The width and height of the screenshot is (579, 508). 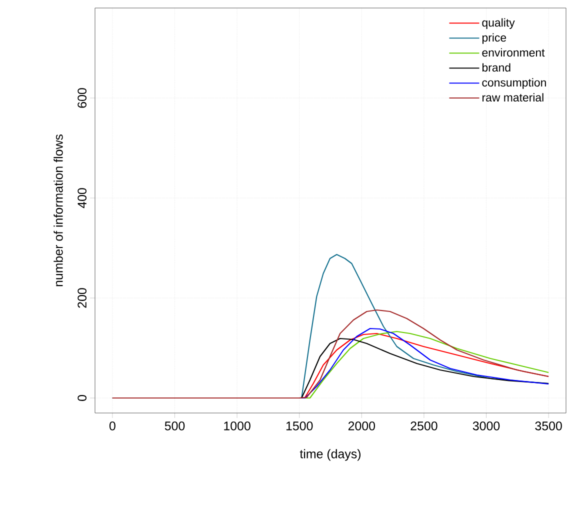 What do you see at coordinates (82, 198) in the screenshot?
I see `y-tick-label: 400` at bounding box center [82, 198].